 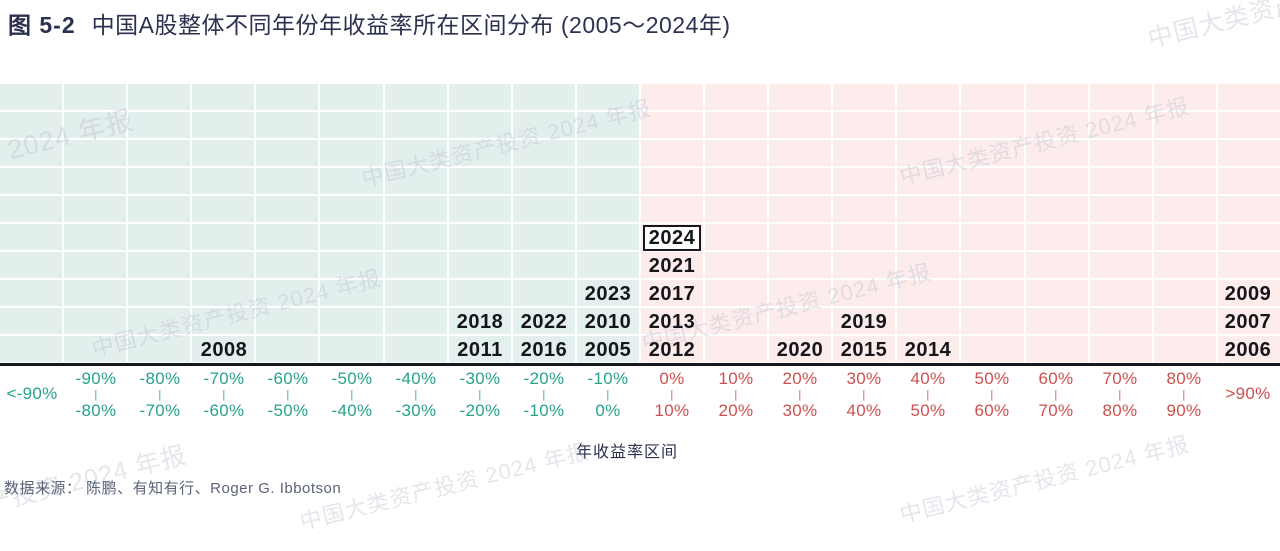 What do you see at coordinates (672, 266) in the screenshot?
I see `year-label-2021: 2021` at bounding box center [672, 266].